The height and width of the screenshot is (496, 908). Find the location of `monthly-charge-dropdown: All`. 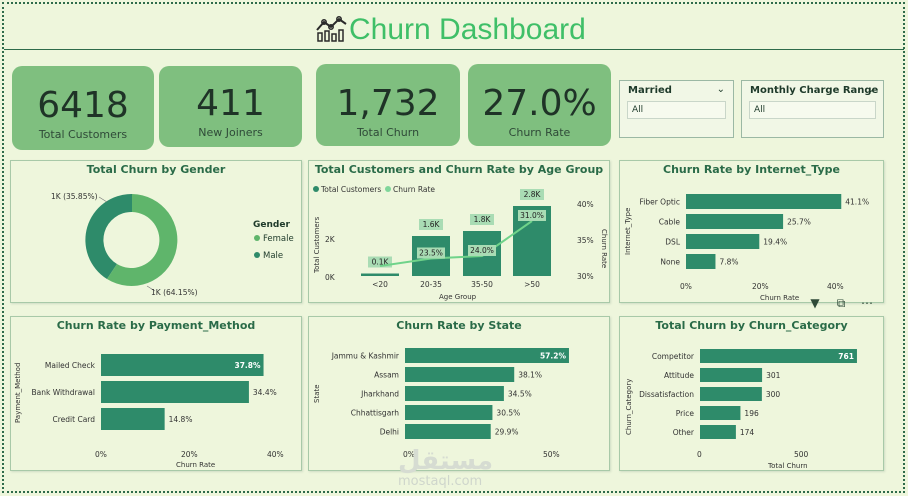

monthly-charge-dropdown: All is located at coordinates (812, 110).